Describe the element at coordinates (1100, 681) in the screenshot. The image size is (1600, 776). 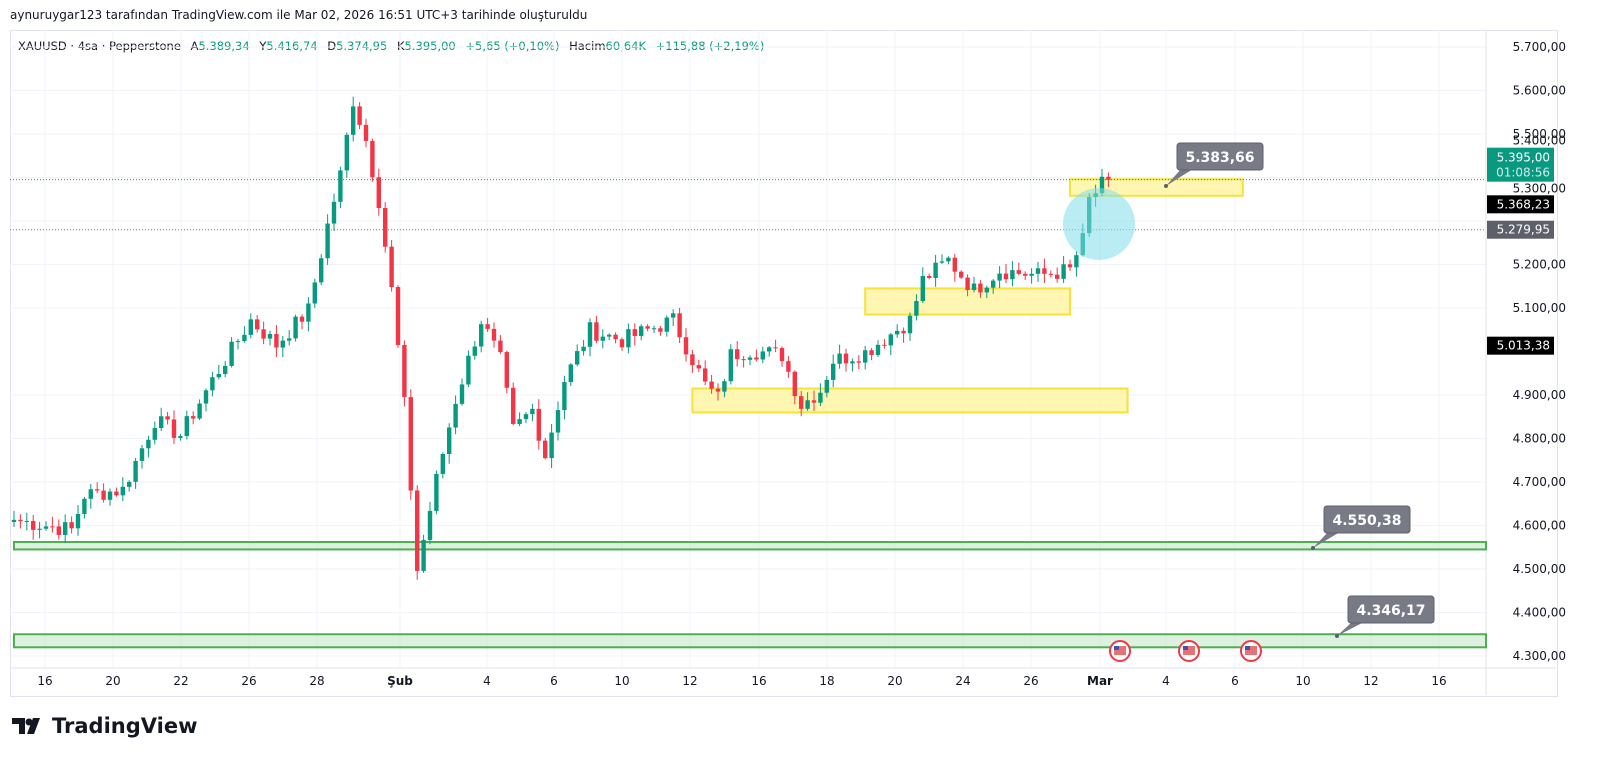
I see `x-tick-label: Mar` at that location.